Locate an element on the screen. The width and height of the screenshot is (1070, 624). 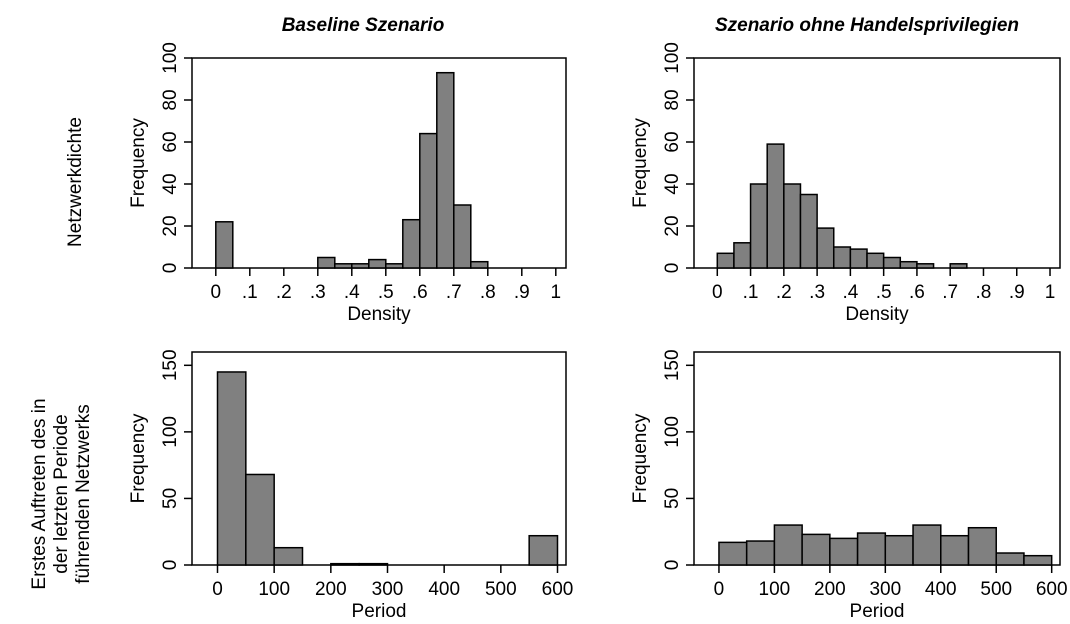
x-axis-label: Period is located at coordinates (877, 611).